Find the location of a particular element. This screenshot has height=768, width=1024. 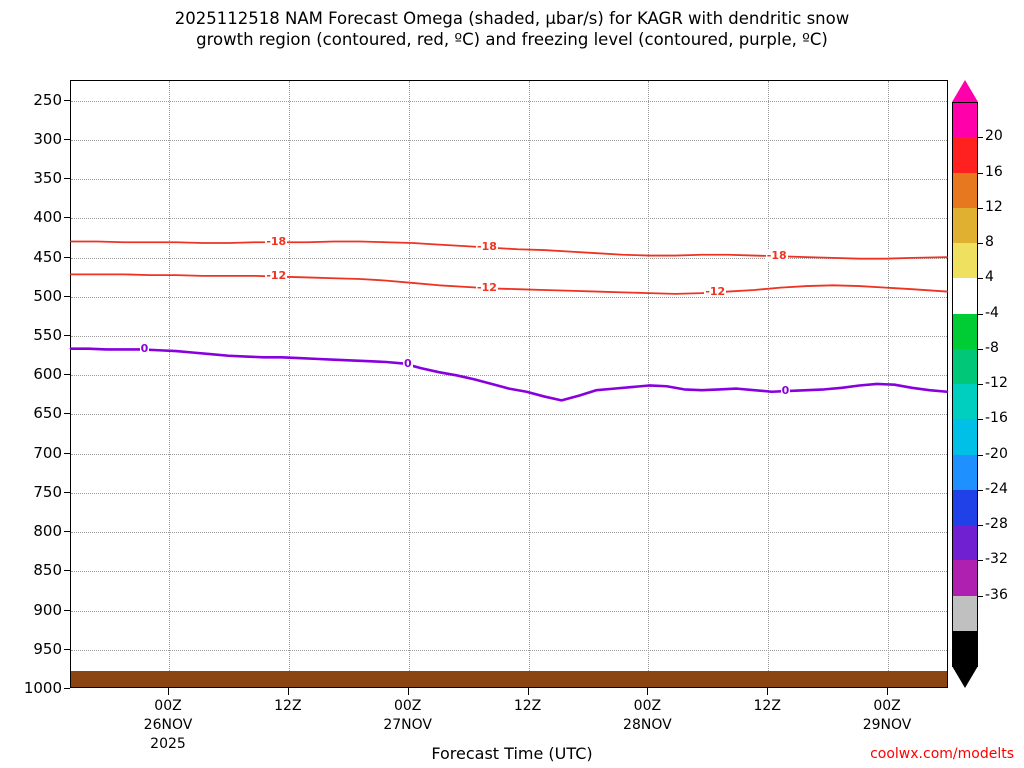

colorbar-outline is located at coordinates (965, 384).